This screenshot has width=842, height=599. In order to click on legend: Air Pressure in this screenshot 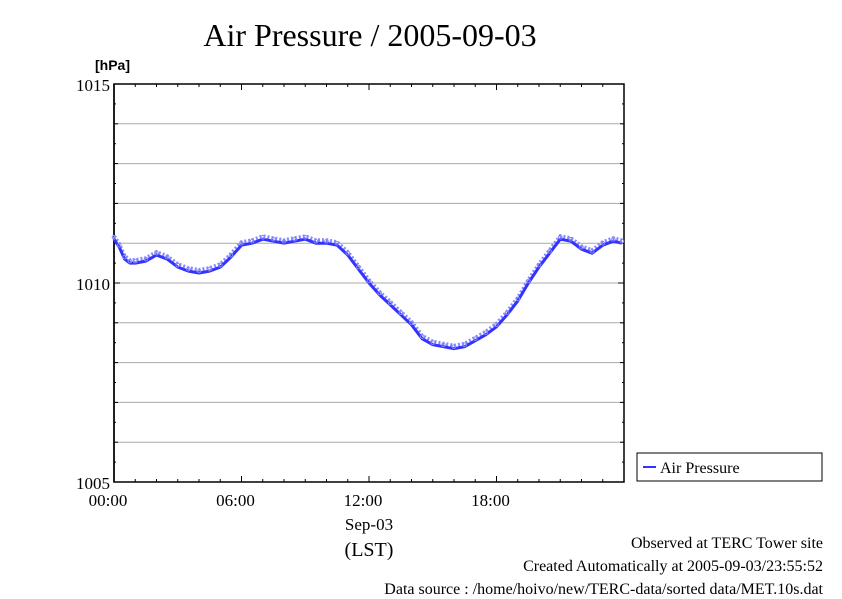, I will do `click(729, 467)`.